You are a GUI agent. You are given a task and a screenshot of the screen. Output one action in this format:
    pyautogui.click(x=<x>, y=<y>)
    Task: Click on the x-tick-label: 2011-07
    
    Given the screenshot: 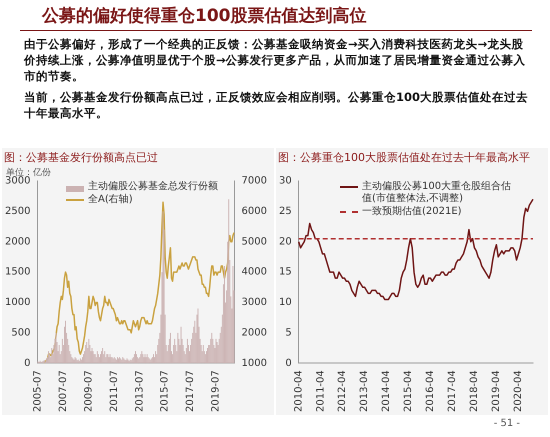 What is the action you would take?
    pyautogui.click(x=114, y=391)
    